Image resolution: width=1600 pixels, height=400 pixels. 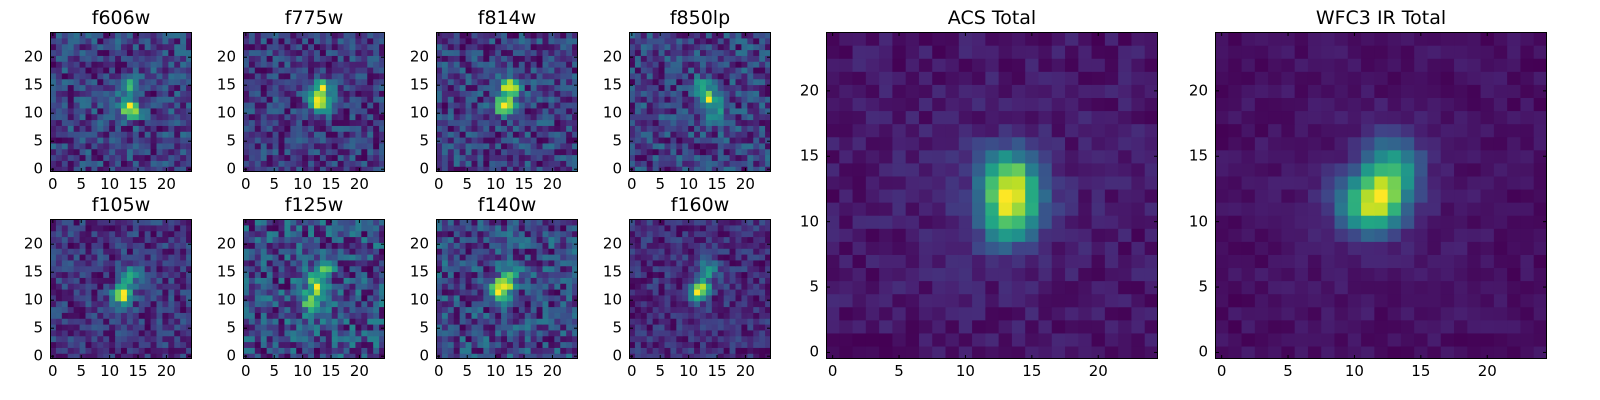 What do you see at coordinates (33, 299) in the screenshot?
I see `y-tick-label: 10` at bounding box center [33, 299].